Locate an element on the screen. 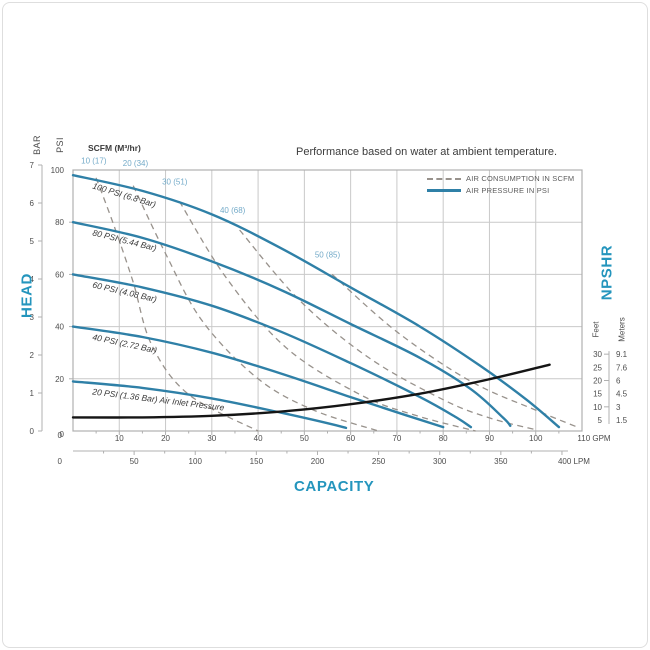 The height and width of the screenshot is (650, 650). meters-axis-label: Meters is located at coordinates (622, 329).